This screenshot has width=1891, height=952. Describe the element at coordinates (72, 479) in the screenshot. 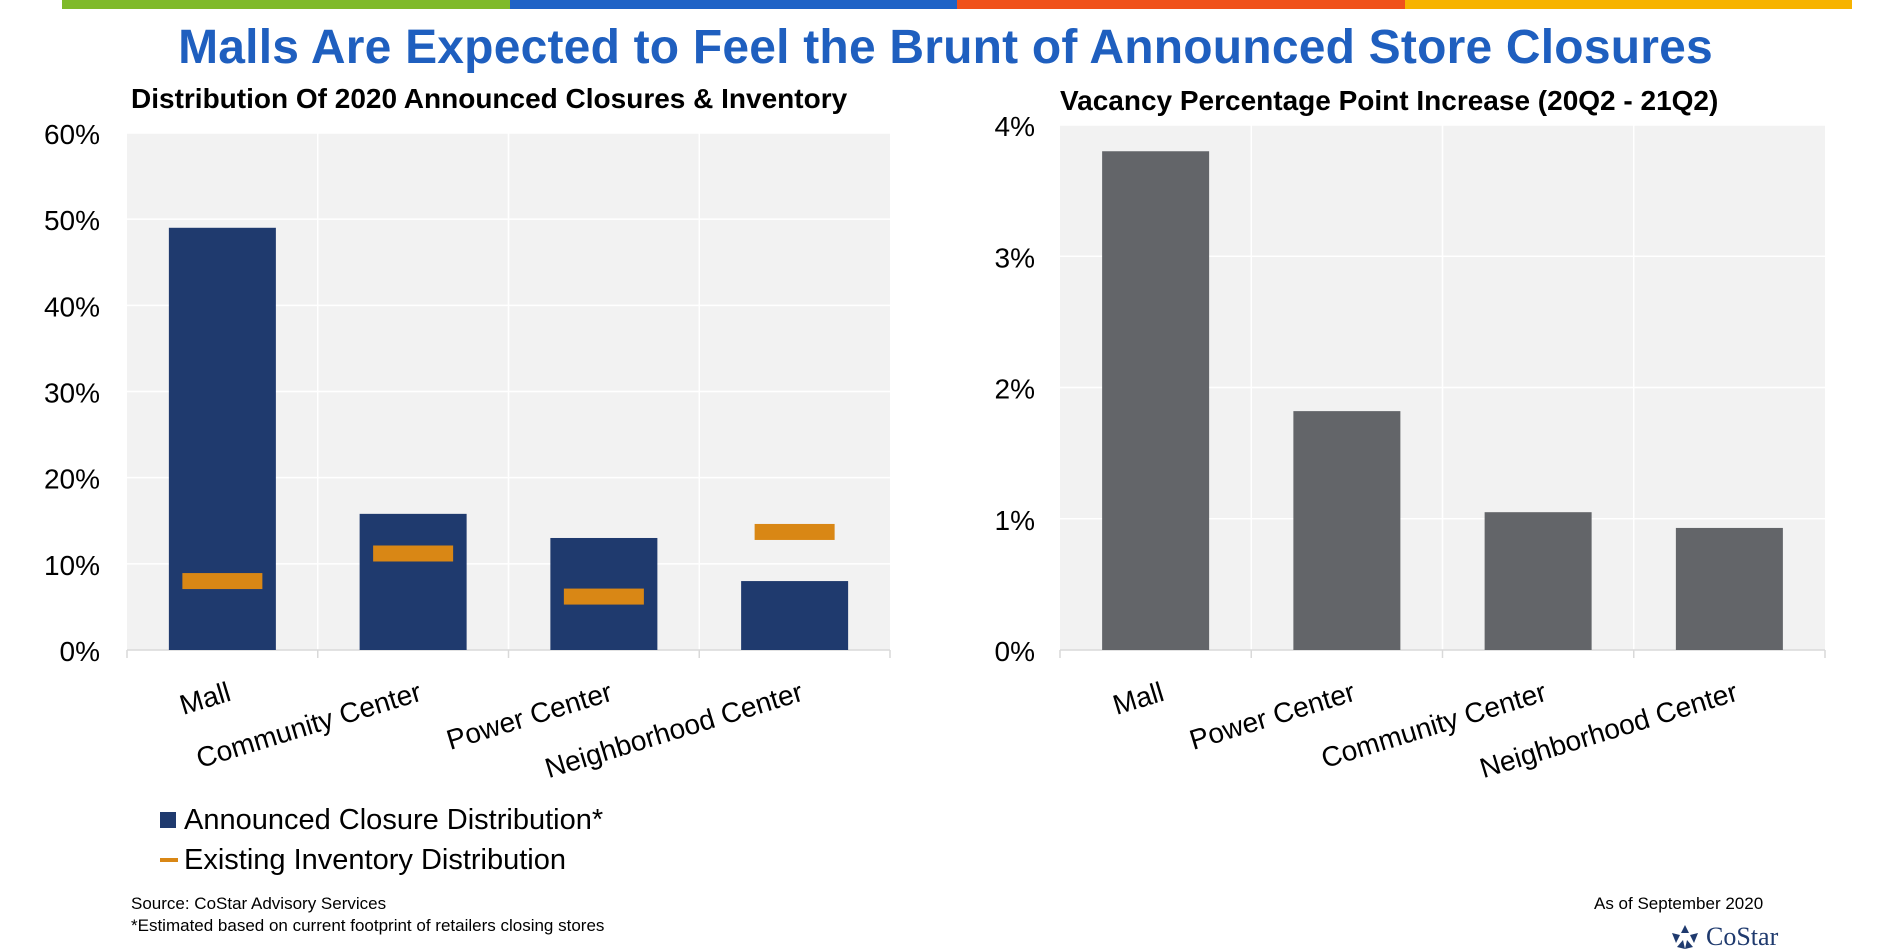

I see `chart1-y-tick-label: 20%` at that location.